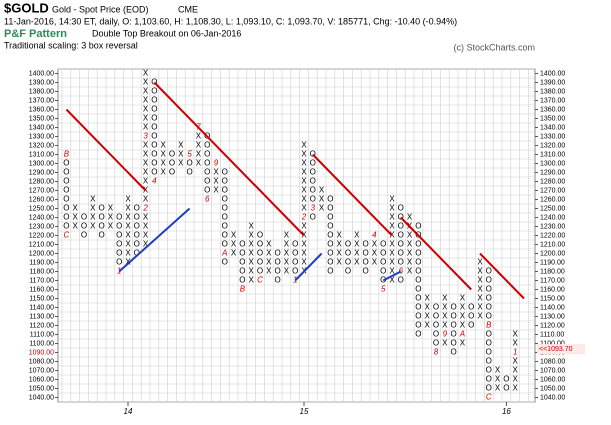 This screenshot has height=425, width=611. What do you see at coordinates (552, 298) in the screenshot?
I see `y-tick-label-right: 1150.00` at bounding box center [552, 298].